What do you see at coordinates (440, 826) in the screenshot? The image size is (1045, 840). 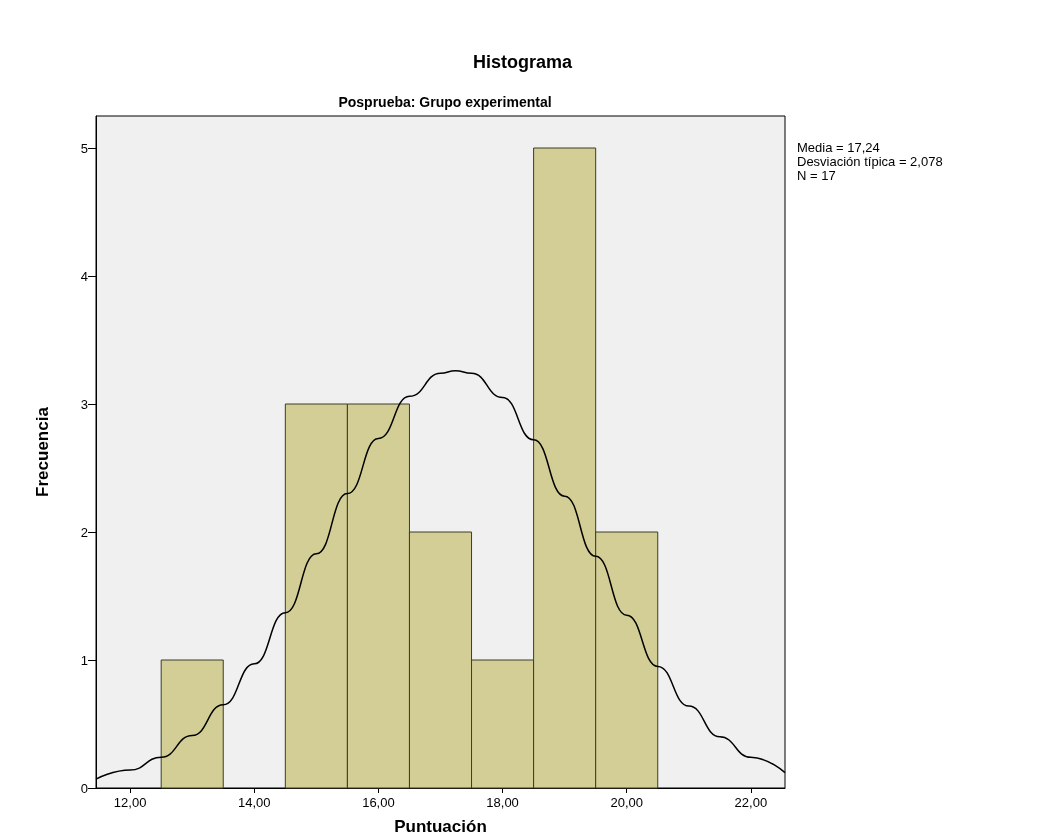 I see `x-axis-title: Puntuación` at bounding box center [440, 826].